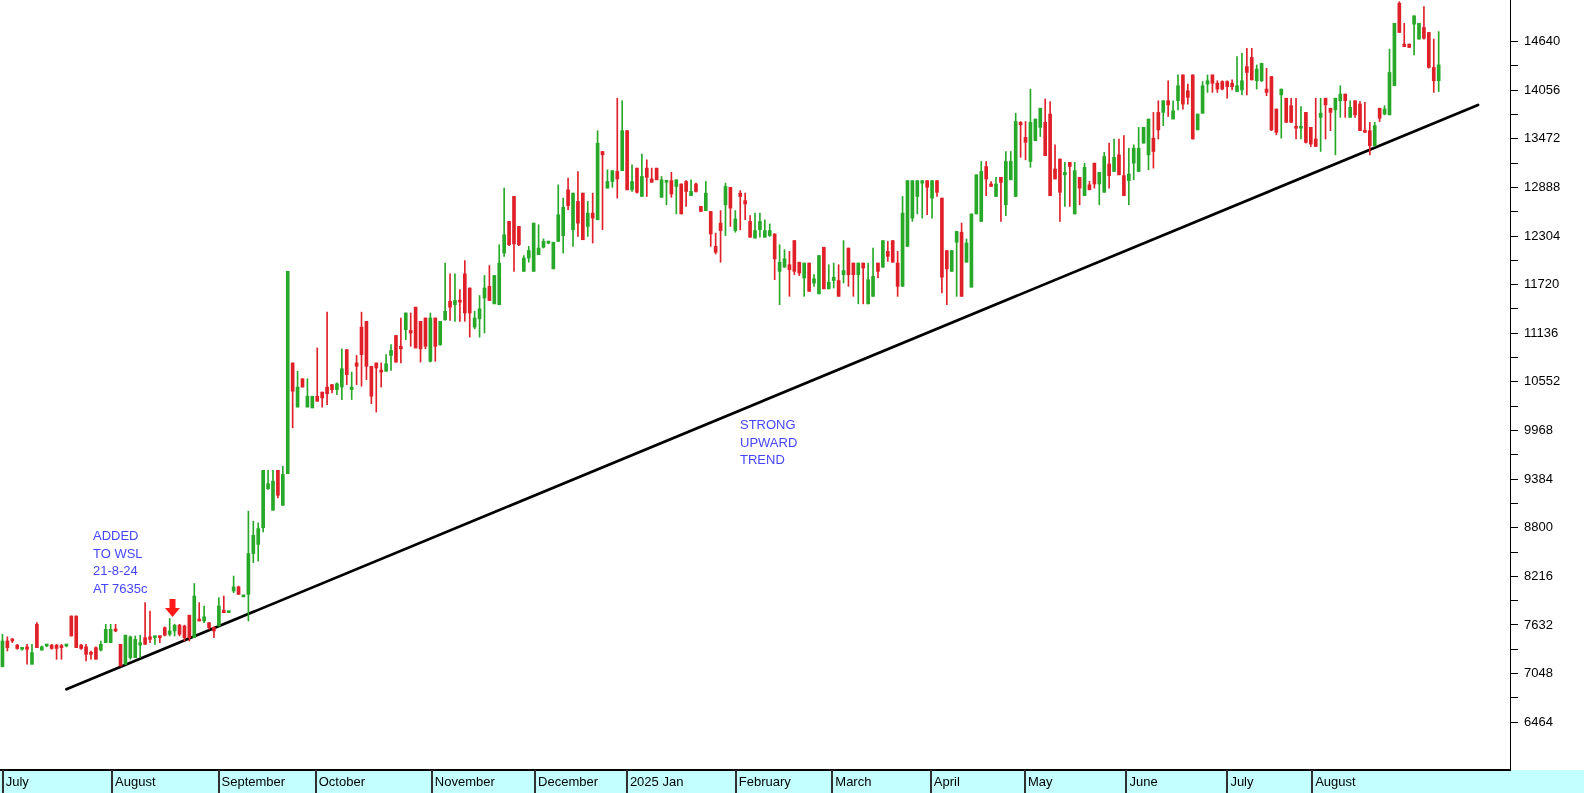 The image size is (1584, 793). Describe the element at coordinates (769, 442) in the screenshot. I see `annotation: STRONG UPWARD TREND` at that location.